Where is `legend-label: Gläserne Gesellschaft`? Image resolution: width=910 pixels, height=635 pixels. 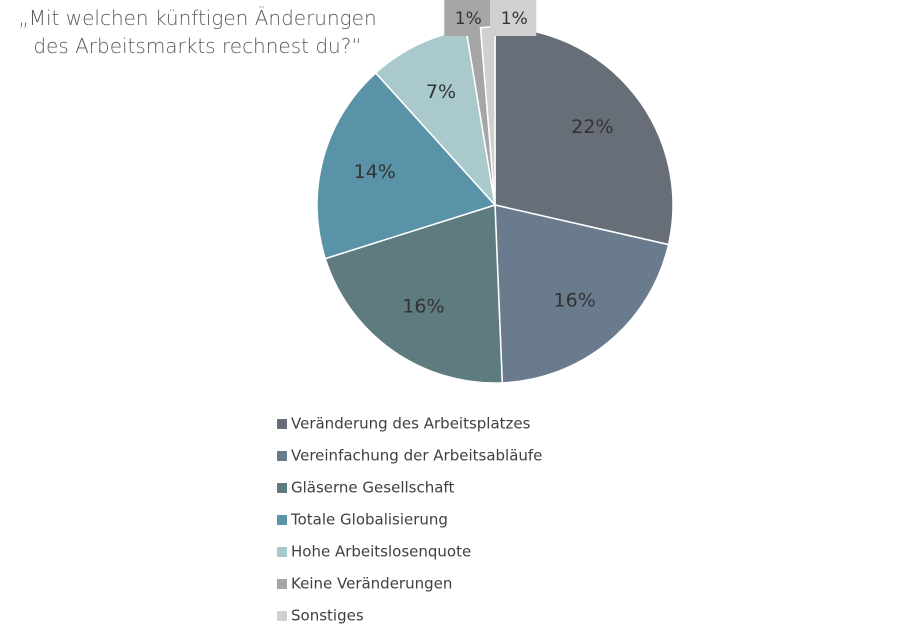
legend-label: Gläserne Gesellschaft is located at coordinates (372, 488).